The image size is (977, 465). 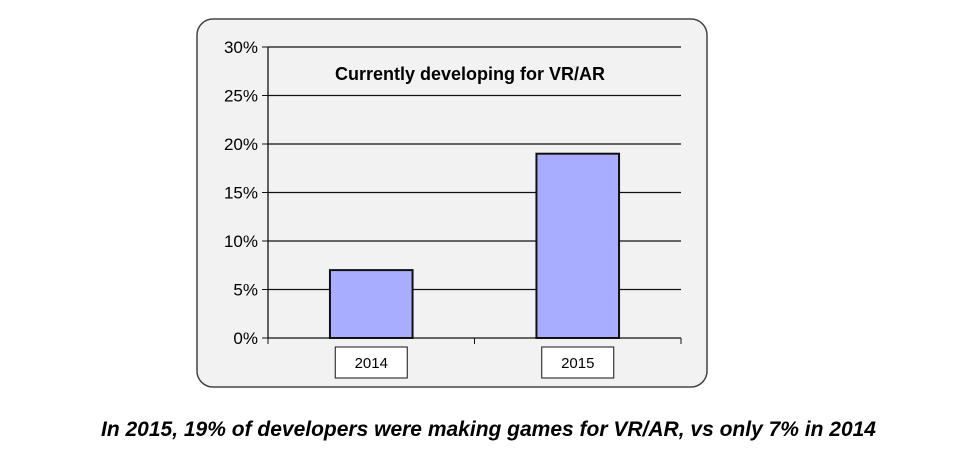 I want to click on x-tick-label: 2015, so click(x=577, y=363).